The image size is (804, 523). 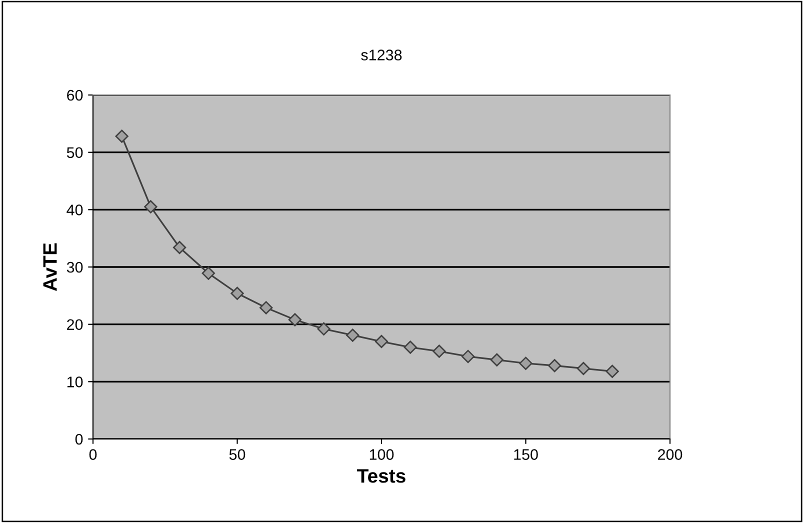 I want to click on x-tick-label: 150, so click(x=526, y=454).